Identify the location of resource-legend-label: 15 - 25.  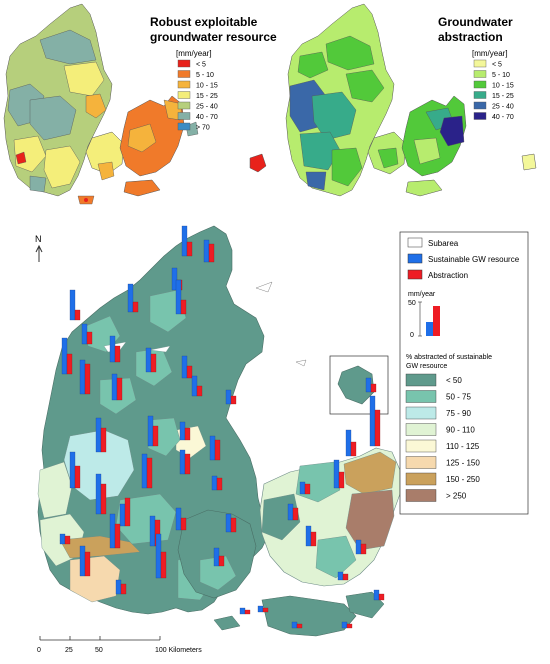
(207, 96).